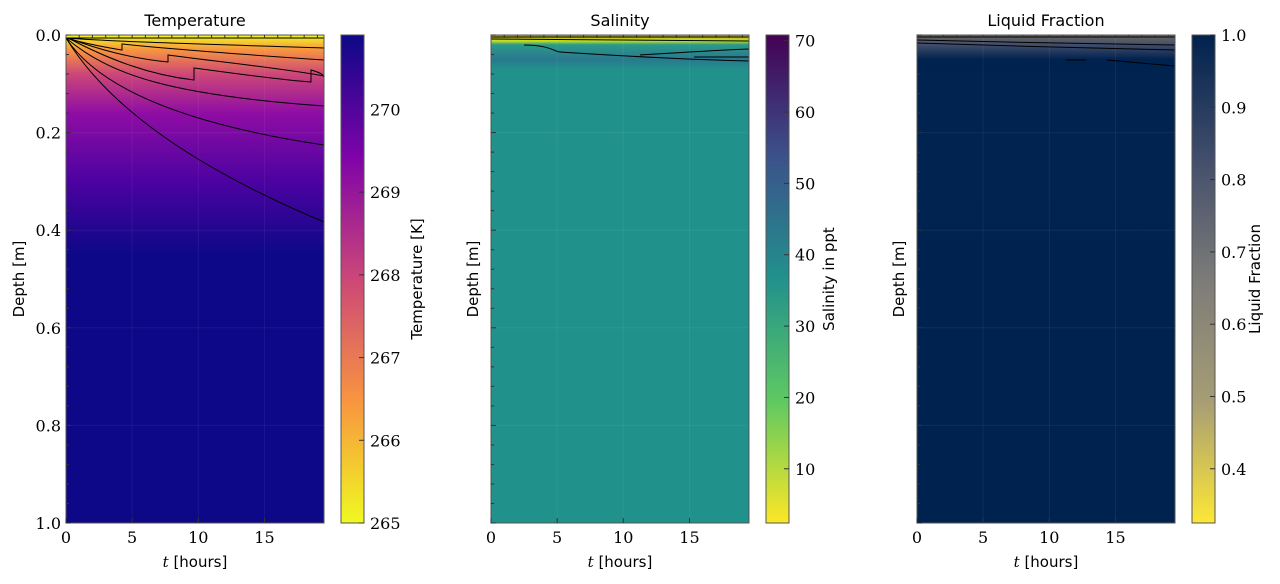 Image resolution: width=1280 pixels, height=584 pixels. Describe the element at coordinates (805, 183) in the screenshot. I see `colorbar-tick-label: 50` at that location.